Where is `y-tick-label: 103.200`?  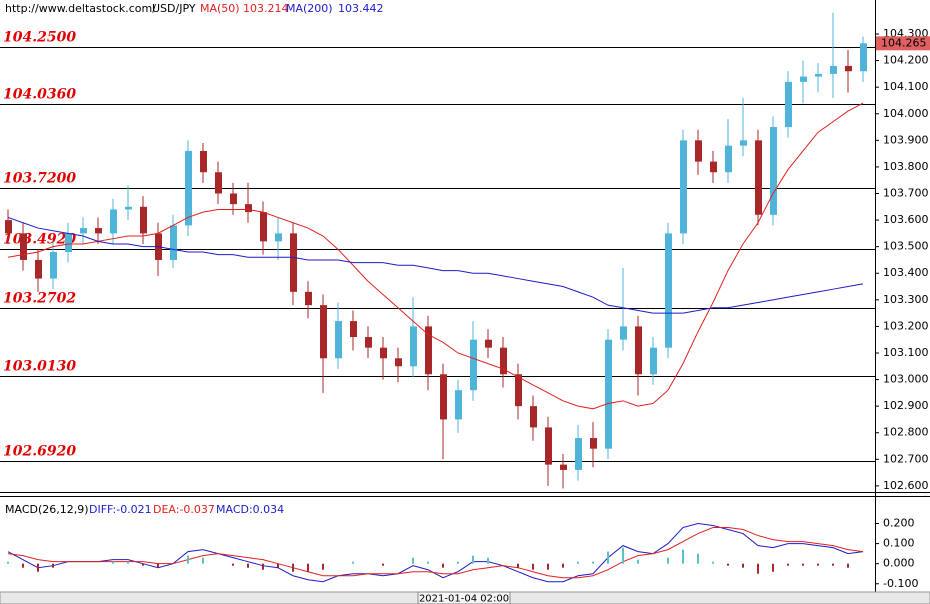 y-tick-label: 103.200 is located at coordinates (906, 325).